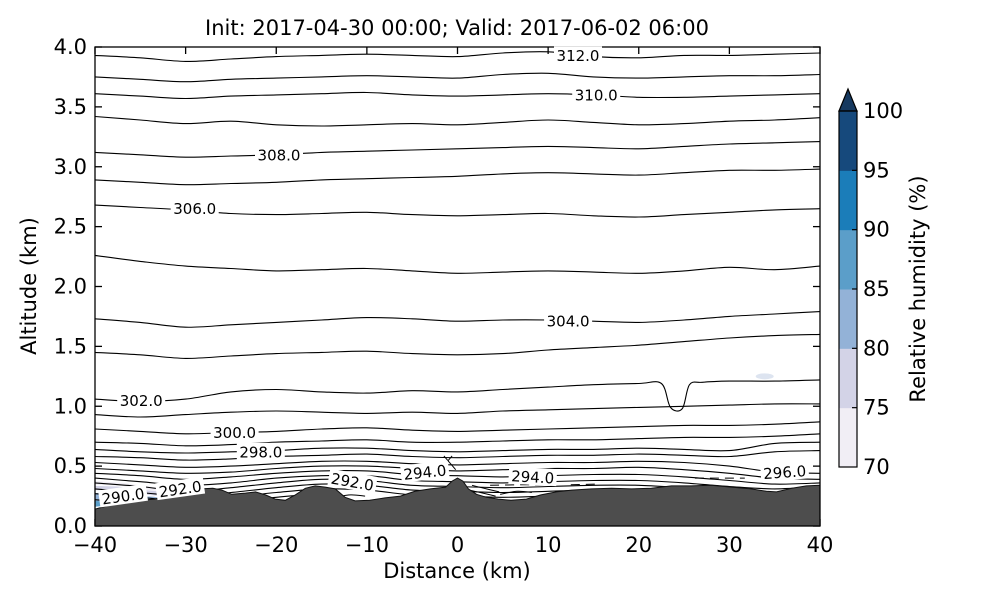 This screenshot has height=604, width=1000. I want to click on terrain-profile, so click(457, 501).